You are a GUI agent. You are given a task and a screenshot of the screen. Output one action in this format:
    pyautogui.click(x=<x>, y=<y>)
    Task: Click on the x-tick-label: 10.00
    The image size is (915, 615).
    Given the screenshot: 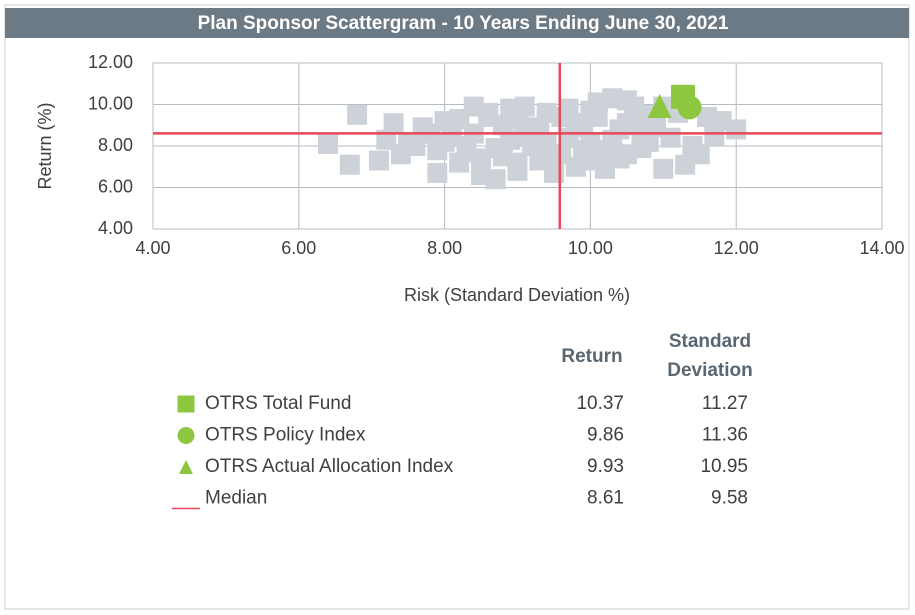 What is the action you would take?
    pyautogui.click(x=590, y=248)
    